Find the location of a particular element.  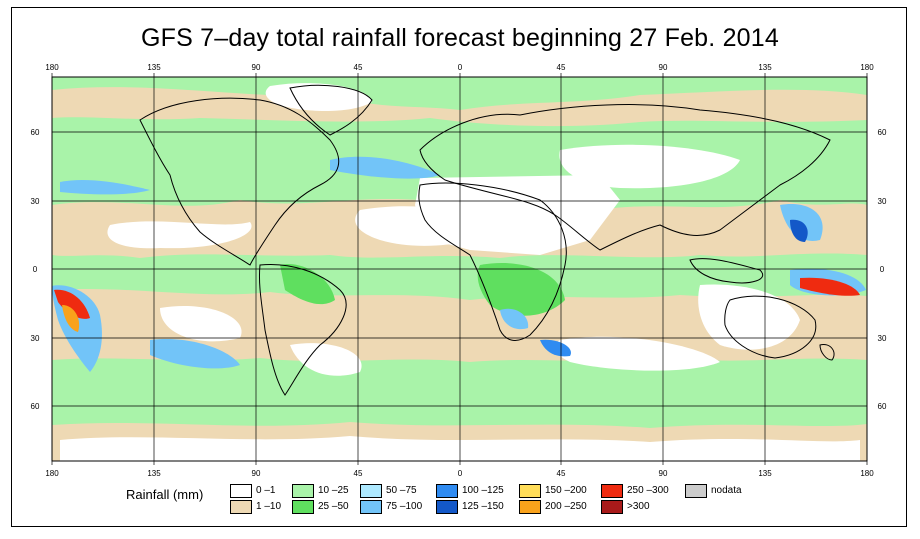

legend-label: 1 –10 is located at coordinates (269, 506).